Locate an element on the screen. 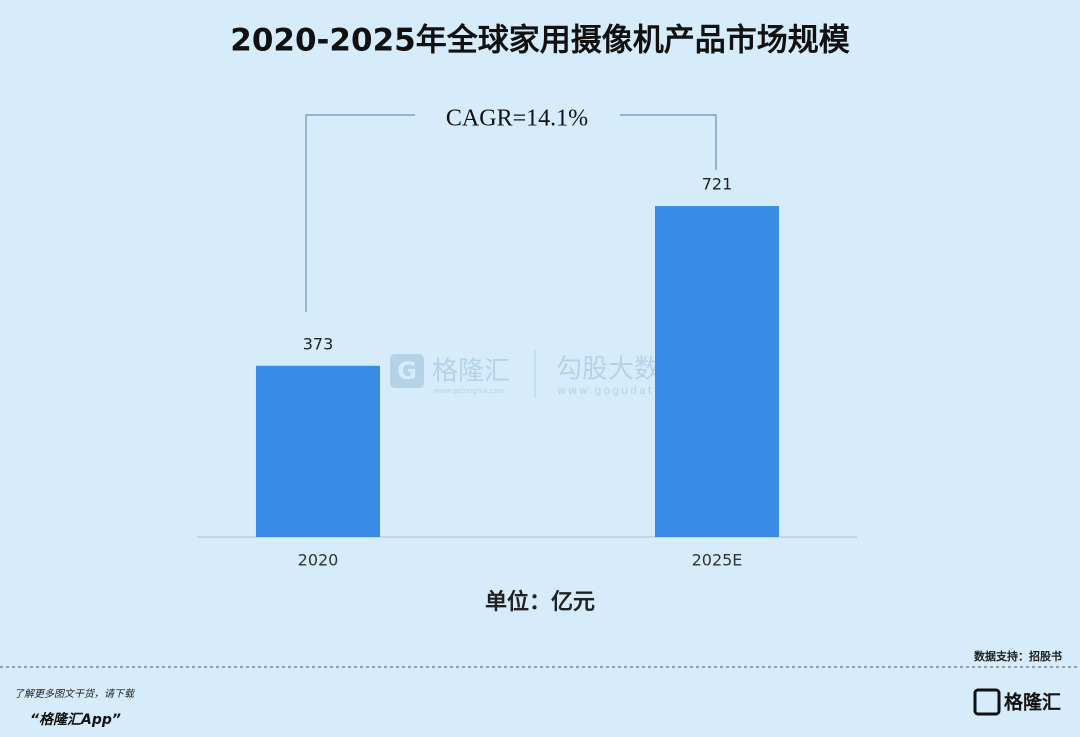 The height and width of the screenshot is (737, 1080). watermark-brand: 格隆汇 is located at coordinates (471, 372).